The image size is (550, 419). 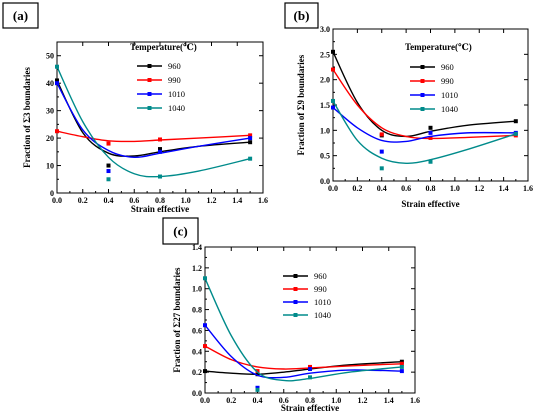 What do you see at coordinates (50, 166) in the screenshot?
I see `y-tick-label: 10` at bounding box center [50, 166].